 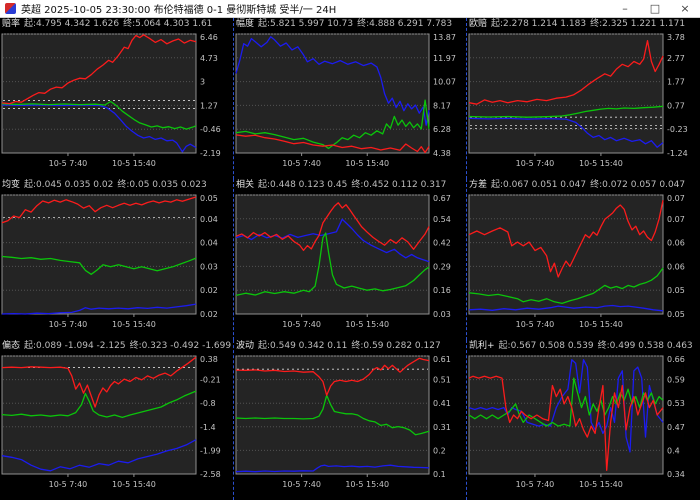 I want to click on panel-header: 波动 起:0.549 0.342 0.11 终:0.59 0.282 0.127, so click(x=350, y=346).